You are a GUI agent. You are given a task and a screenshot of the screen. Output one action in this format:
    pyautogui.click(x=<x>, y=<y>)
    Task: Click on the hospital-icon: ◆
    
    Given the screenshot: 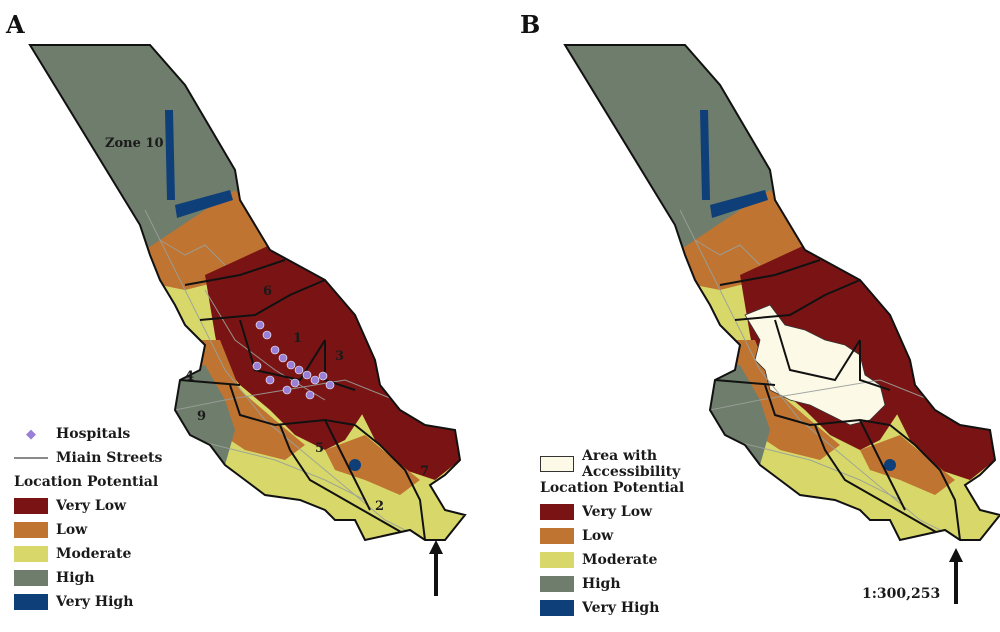 What is the action you would take?
    pyautogui.click(x=31, y=434)
    